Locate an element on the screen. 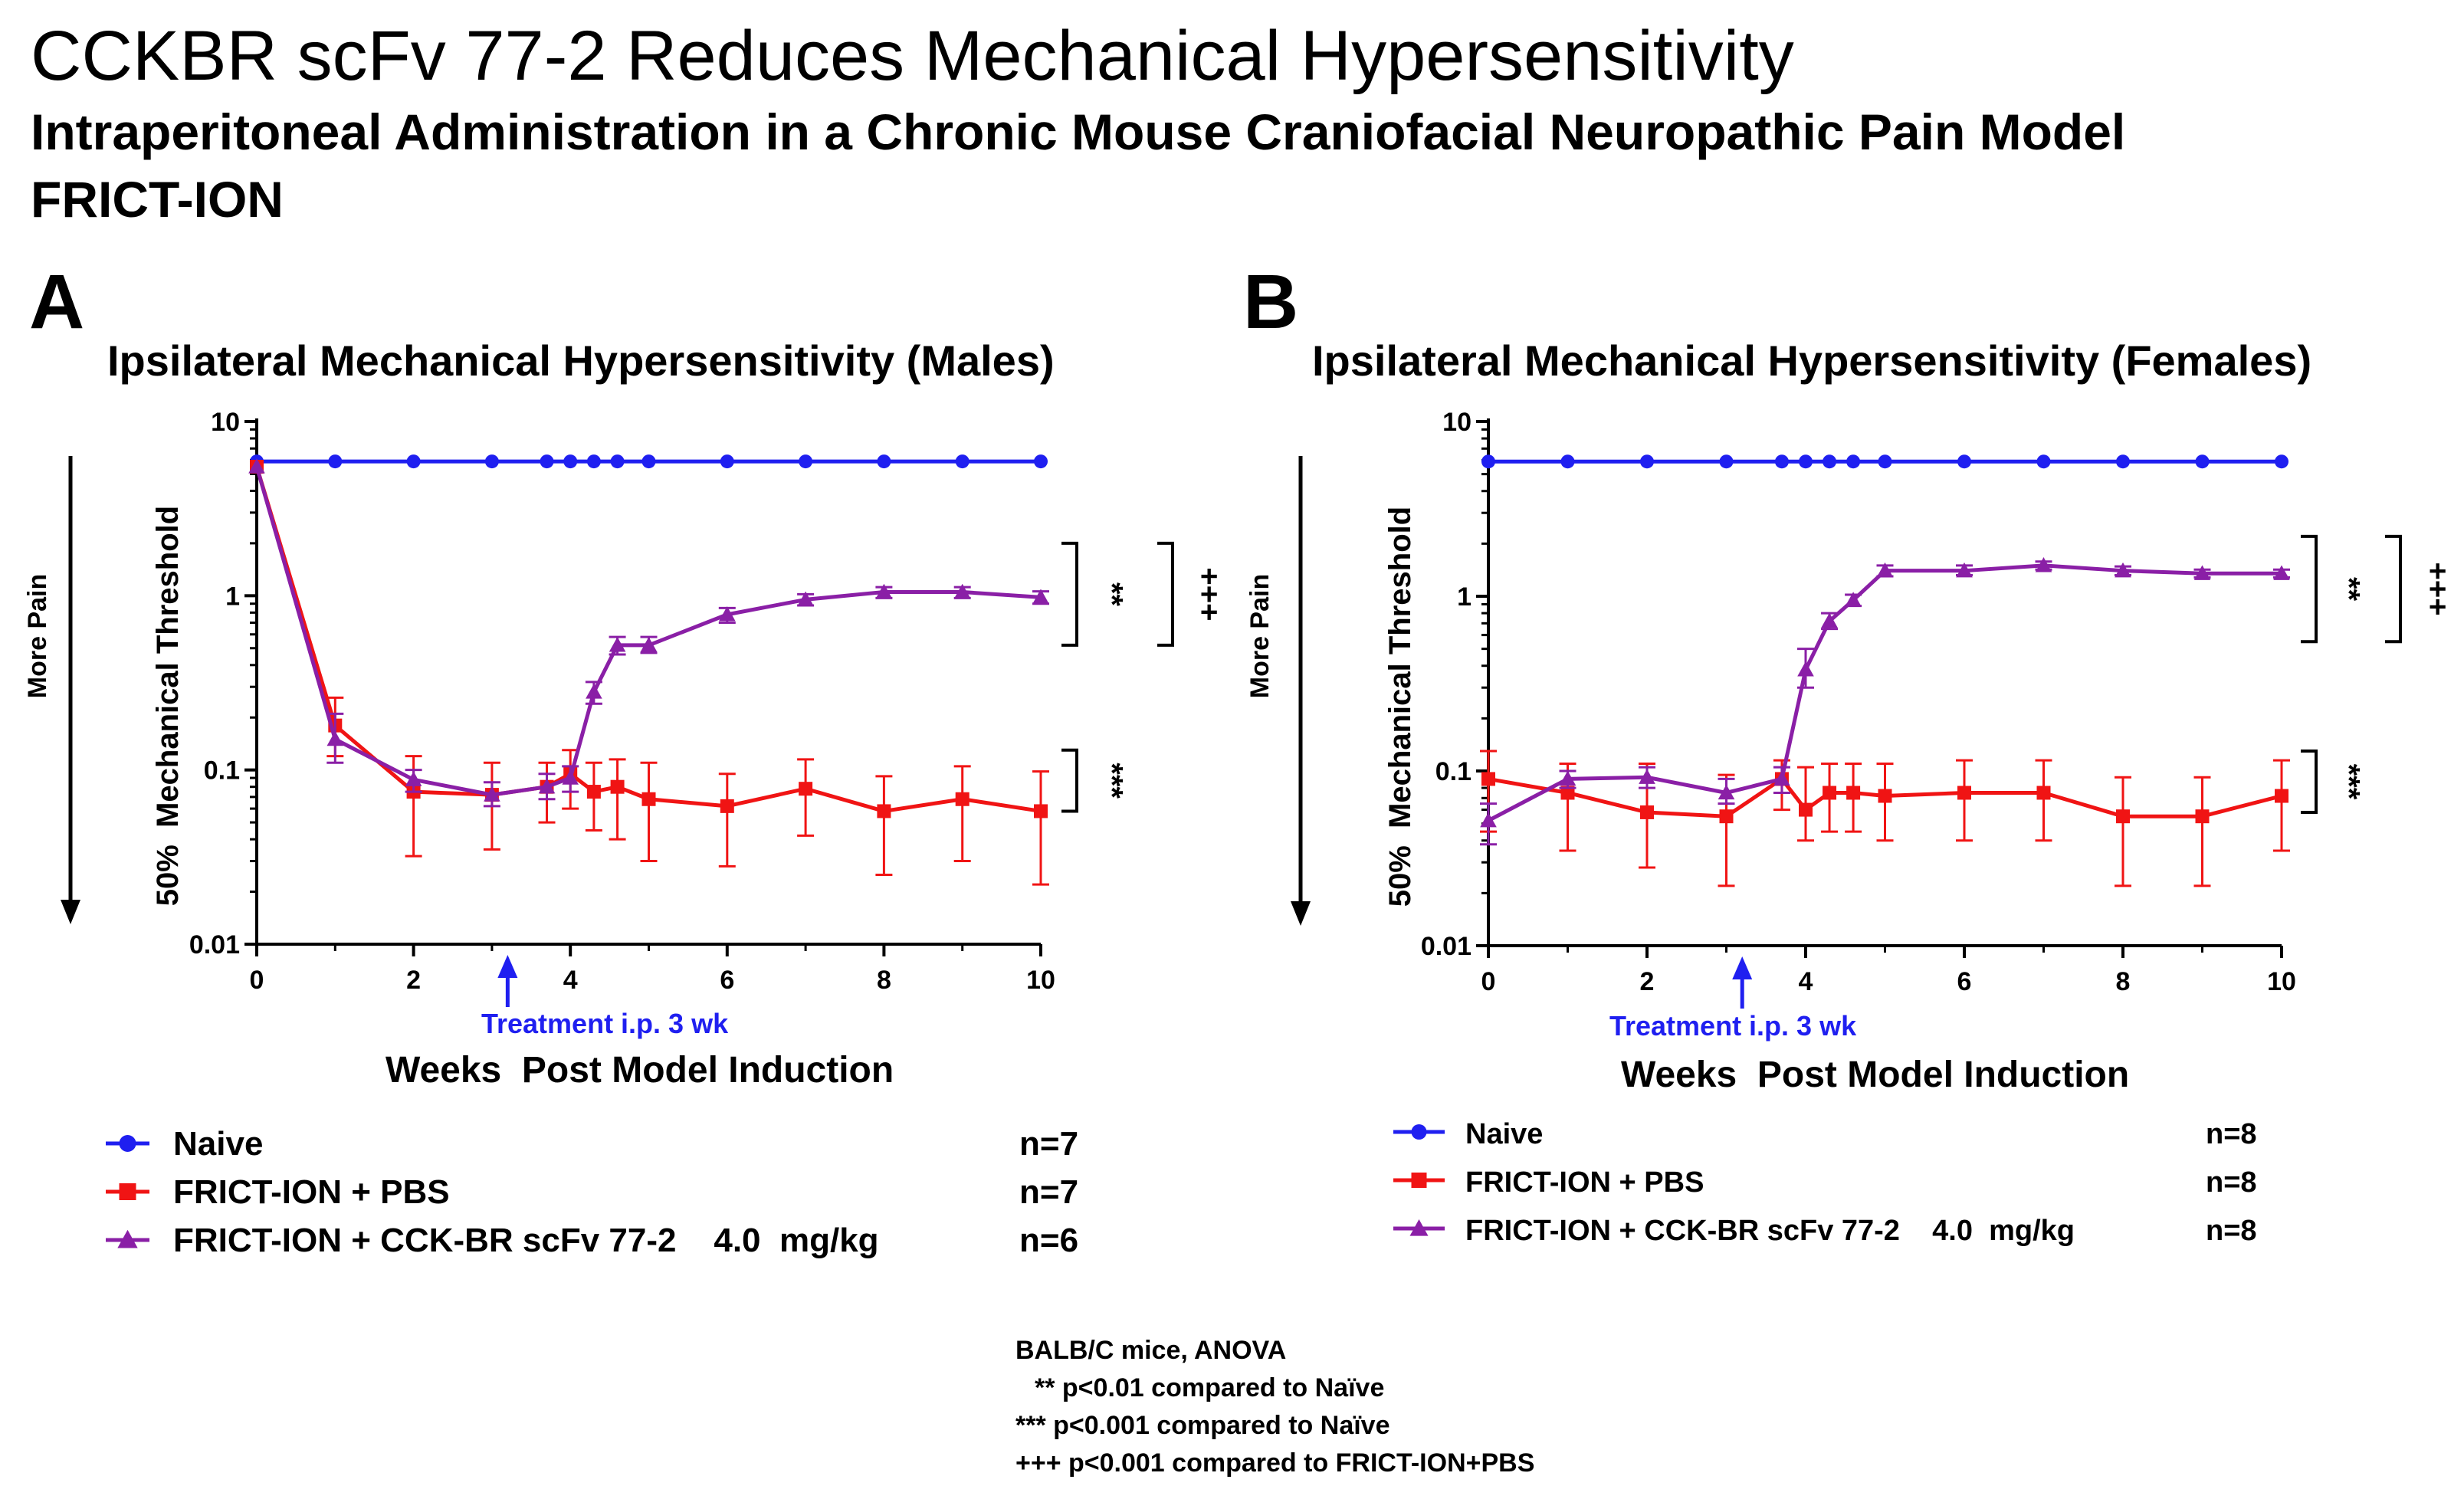  series-pbs is located at coordinates (649, 673).